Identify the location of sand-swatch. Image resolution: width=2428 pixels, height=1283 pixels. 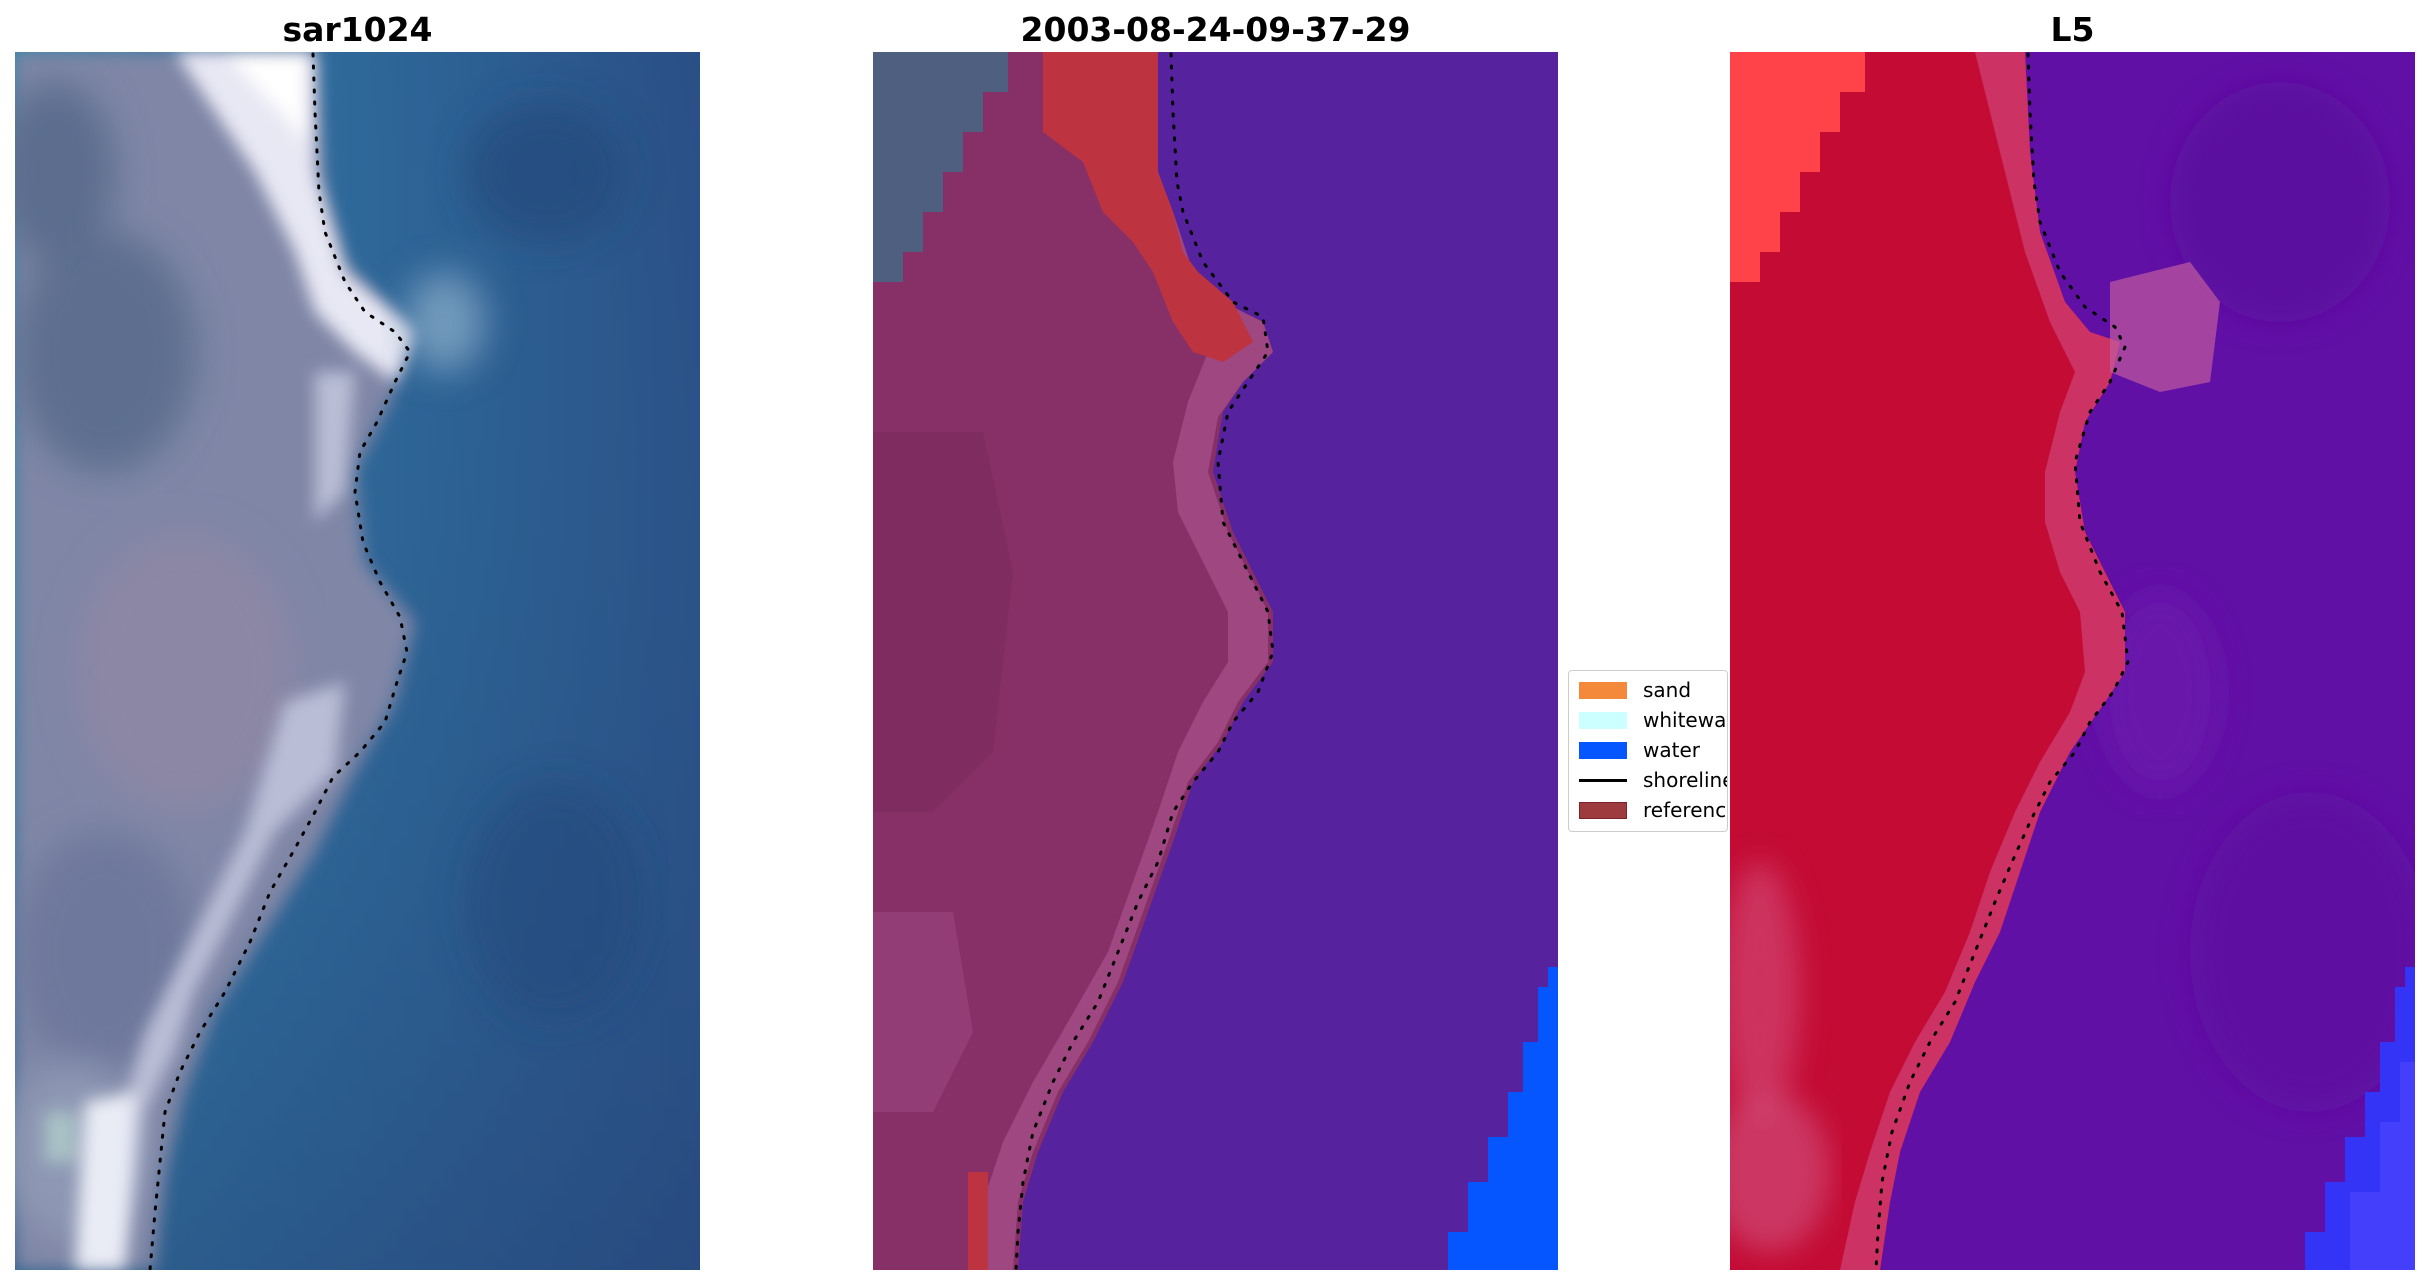
(1603, 690).